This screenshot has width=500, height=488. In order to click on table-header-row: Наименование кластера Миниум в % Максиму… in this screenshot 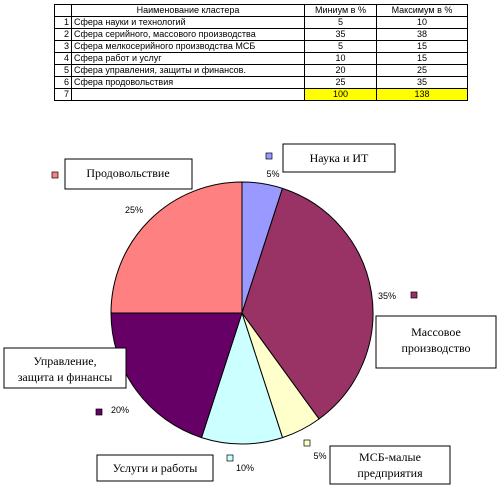, I will do `click(261, 10)`.